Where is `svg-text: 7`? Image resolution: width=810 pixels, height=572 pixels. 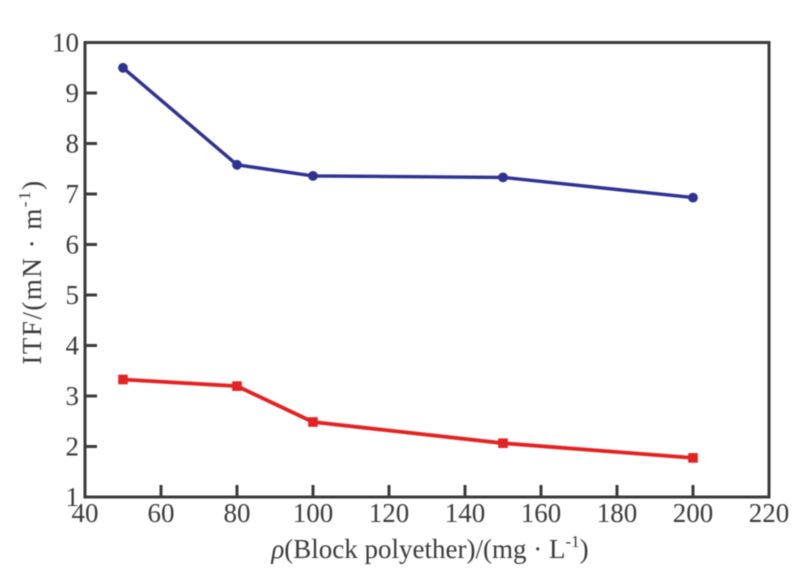
svg-text: 7 is located at coordinates (73, 194).